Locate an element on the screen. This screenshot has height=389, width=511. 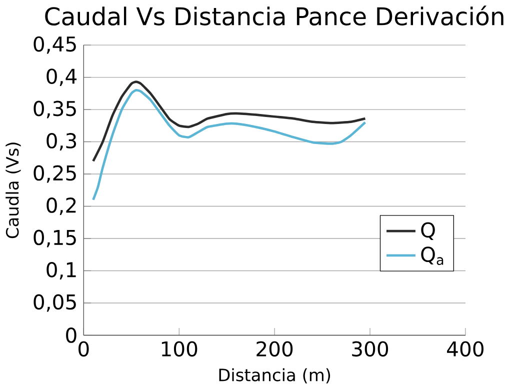
x-tick-label: 400 is located at coordinates (465, 349).